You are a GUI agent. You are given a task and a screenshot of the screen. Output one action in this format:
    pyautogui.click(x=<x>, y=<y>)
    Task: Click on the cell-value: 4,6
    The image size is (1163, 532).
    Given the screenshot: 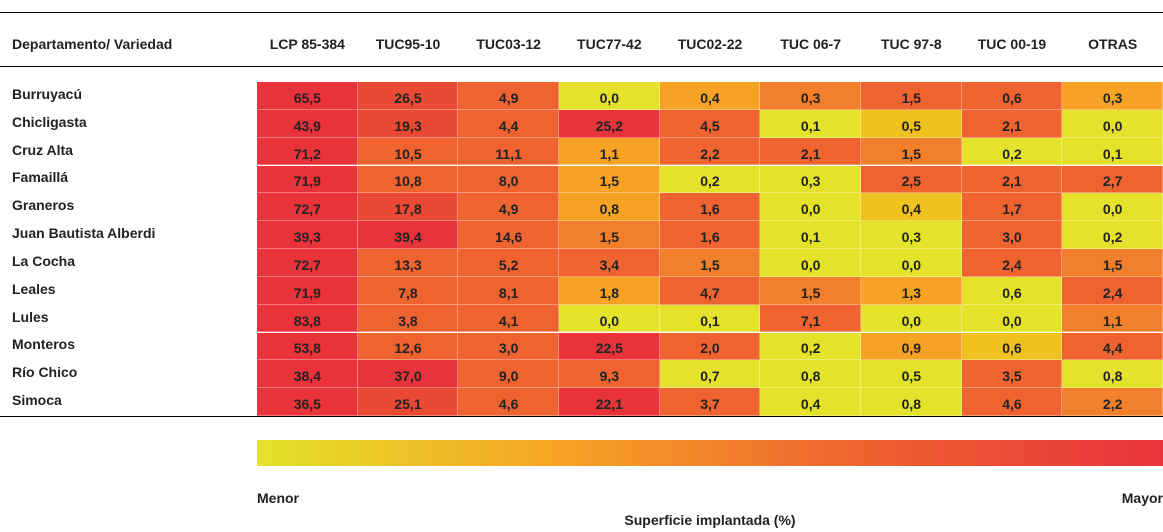 What is the action you would take?
    pyautogui.click(x=508, y=404)
    